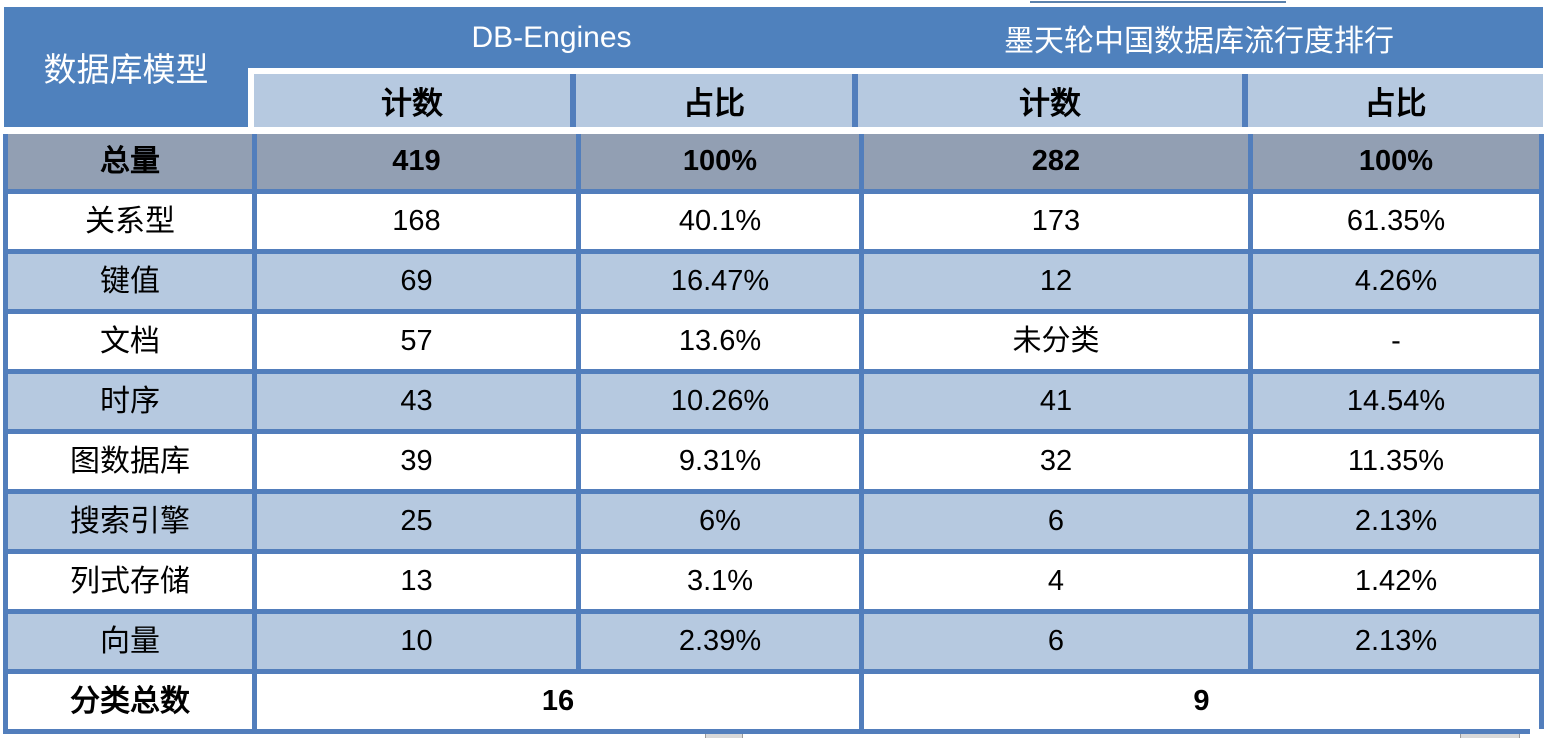 This screenshot has width=1547, height=738. Describe the element at coordinates (1396, 221) in the screenshot. I see `cell-value: 61.35%` at that location.